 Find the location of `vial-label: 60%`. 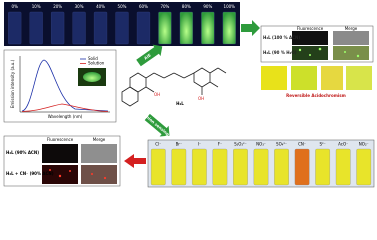

vial-label: 60% is located at coordinates (143, 6).